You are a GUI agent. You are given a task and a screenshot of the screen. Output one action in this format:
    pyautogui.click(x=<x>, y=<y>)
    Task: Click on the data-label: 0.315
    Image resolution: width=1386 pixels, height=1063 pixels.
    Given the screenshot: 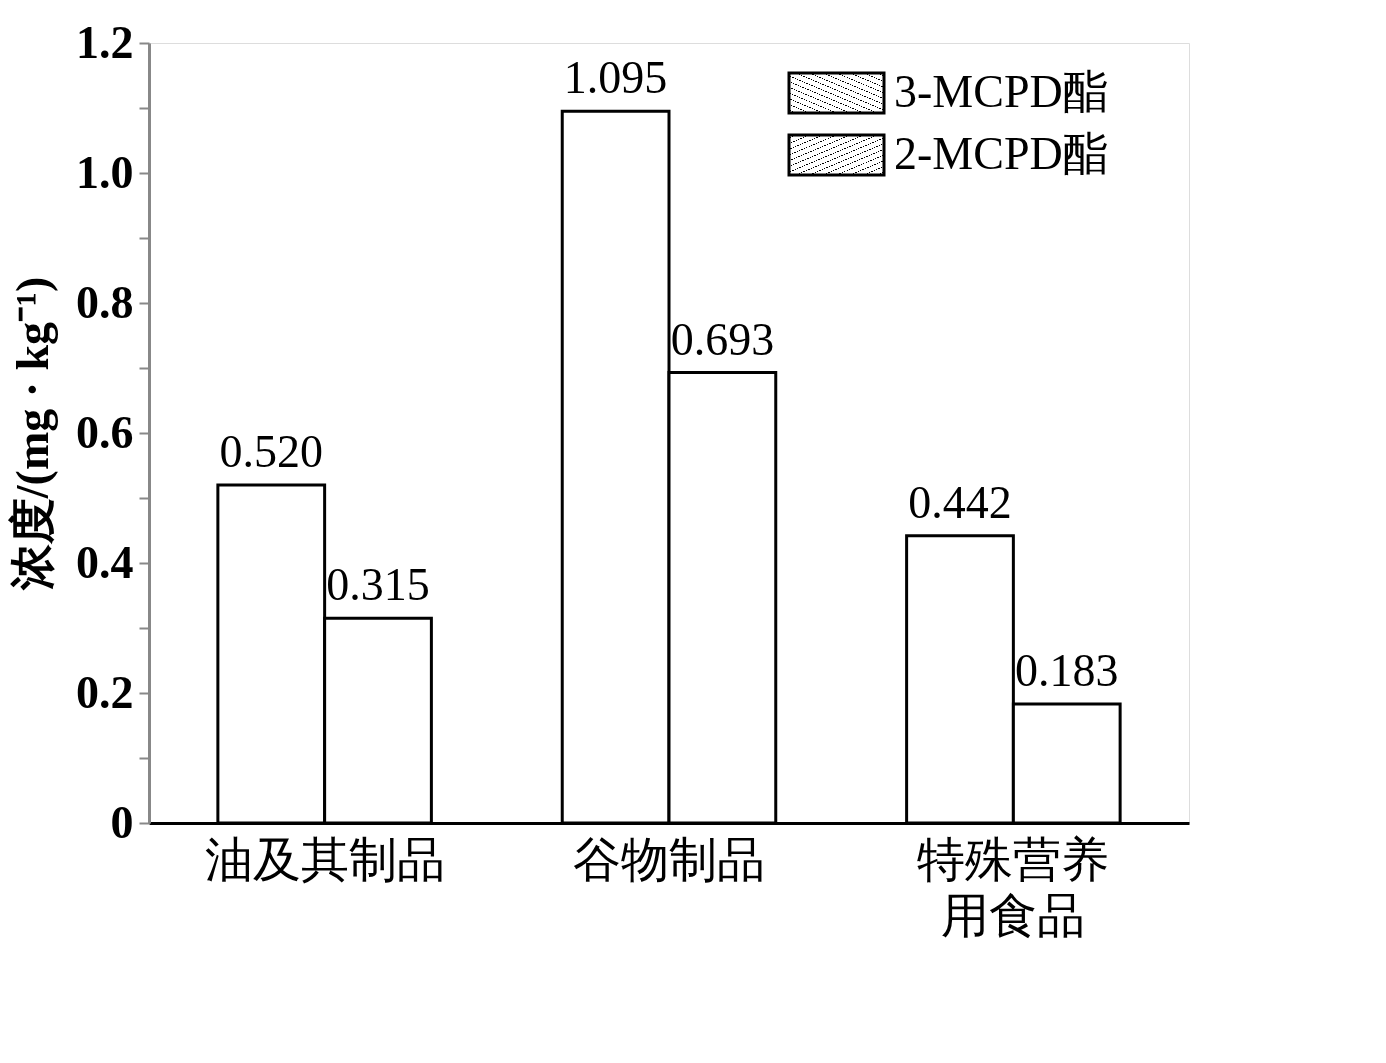 What is the action you would take?
    pyautogui.click(x=378, y=585)
    